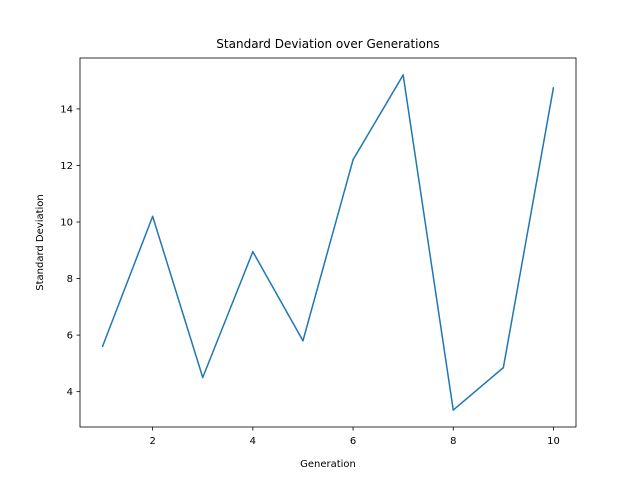 The width and height of the screenshot is (640, 480). Describe the element at coordinates (70, 392) in the screenshot. I see `y-tick-label: 4` at that location.